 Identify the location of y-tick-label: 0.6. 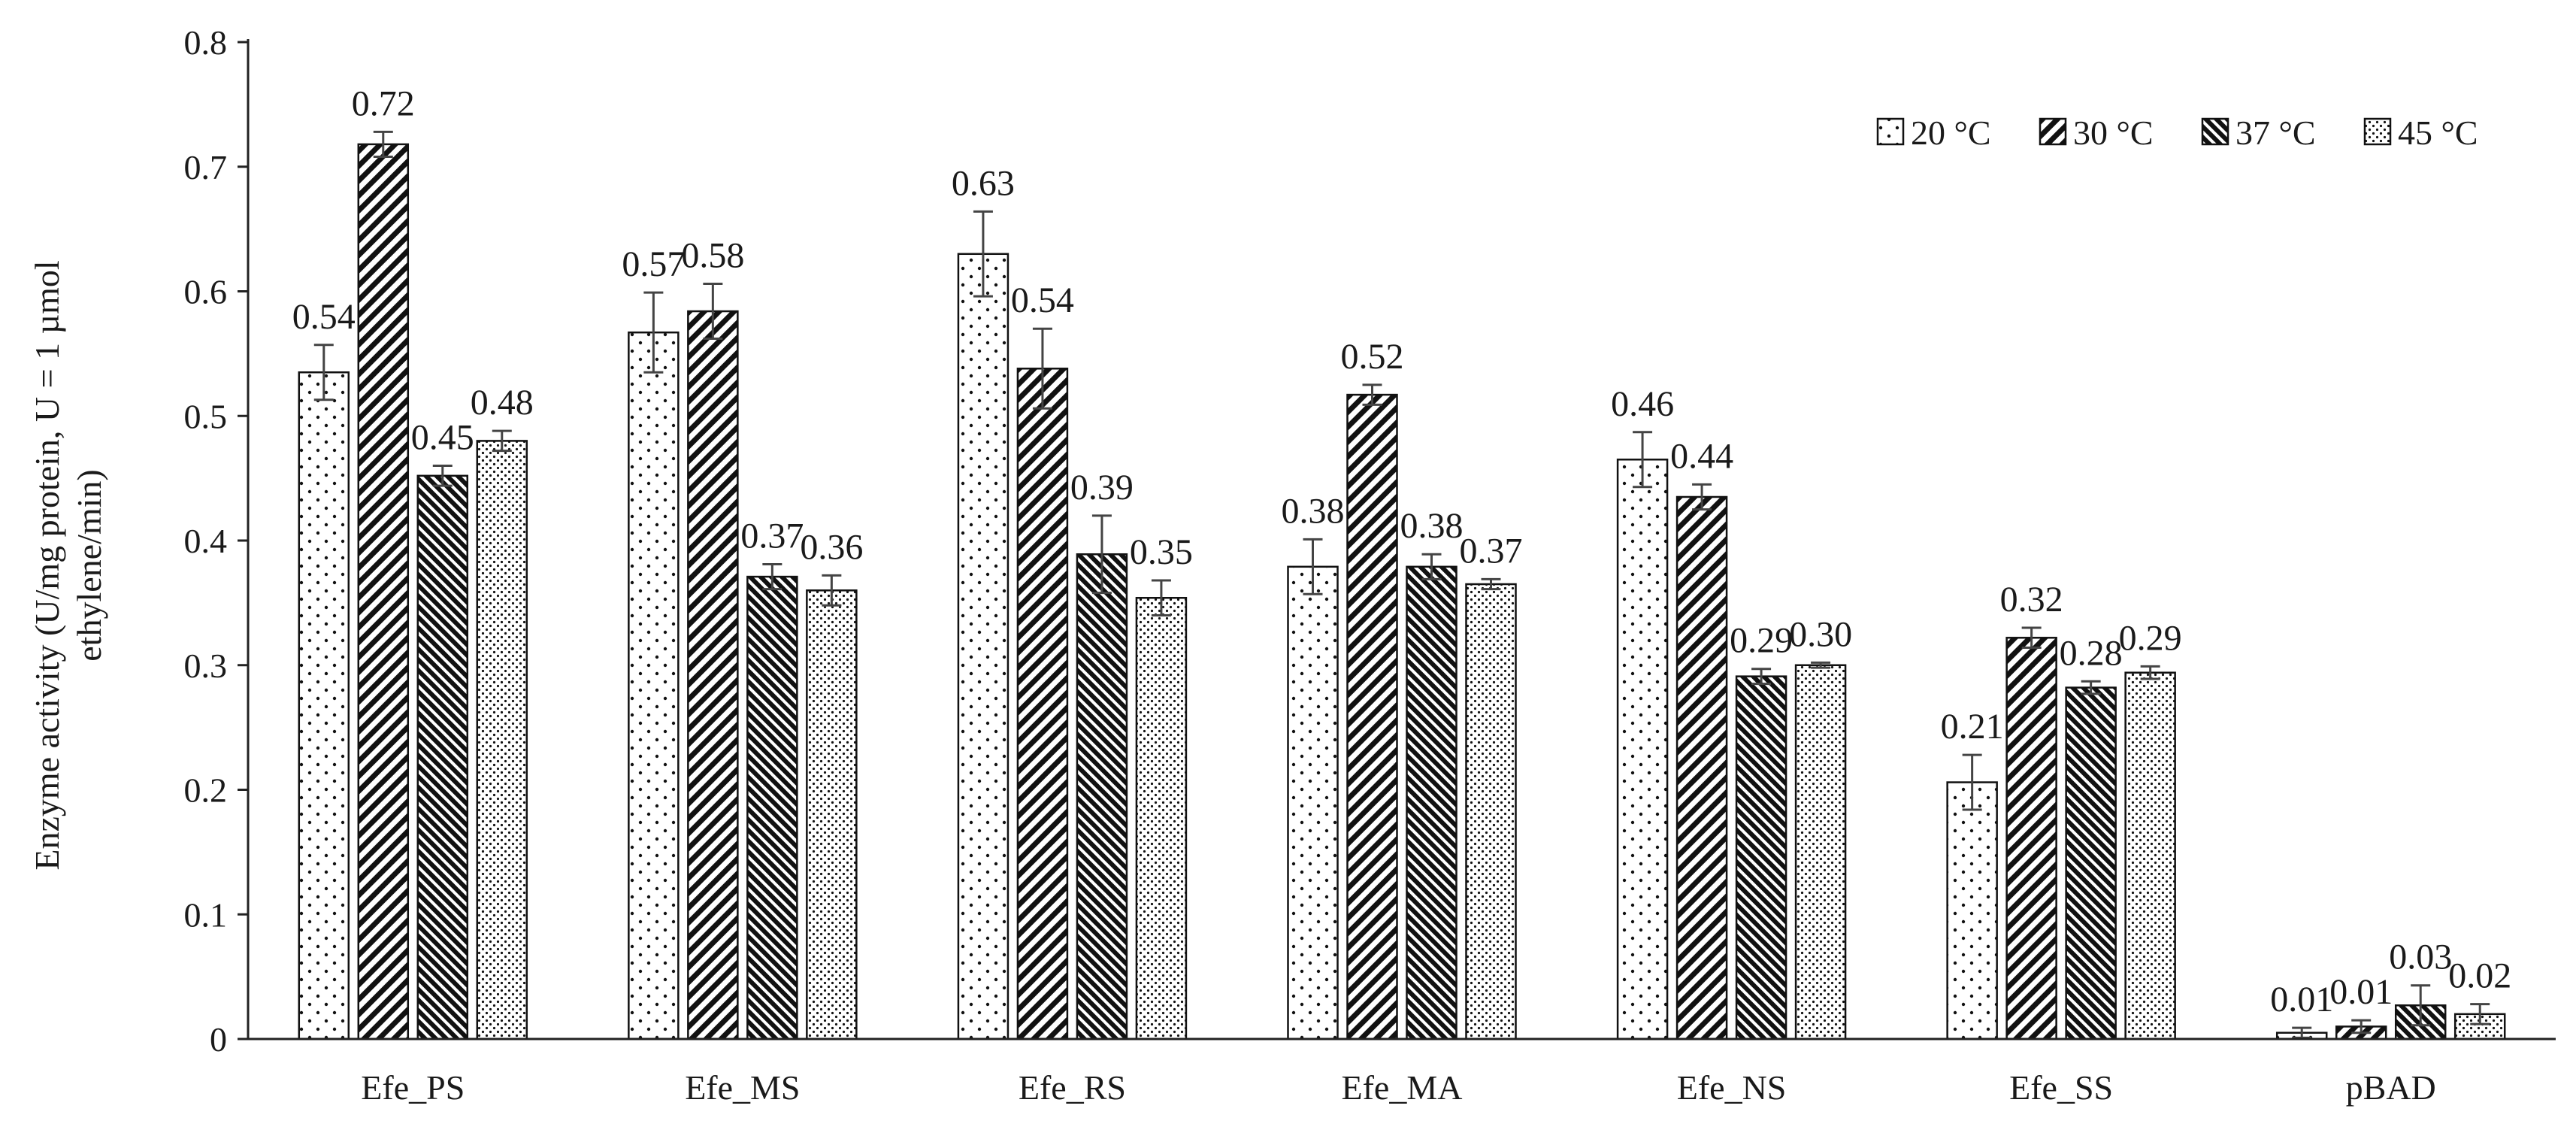
(206, 292).